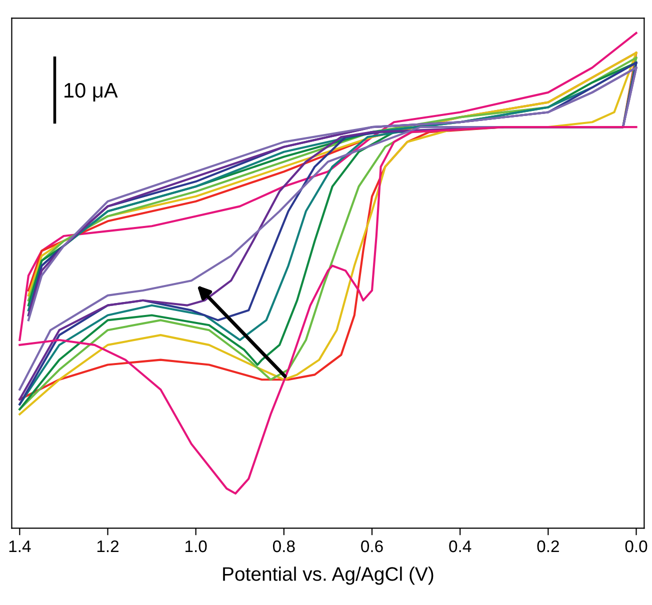 The image size is (652, 605). What do you see at coordinates (20, 546) in the screenshot?
I see `x-tick-label: 1.4` at bounding box center [20, 546].